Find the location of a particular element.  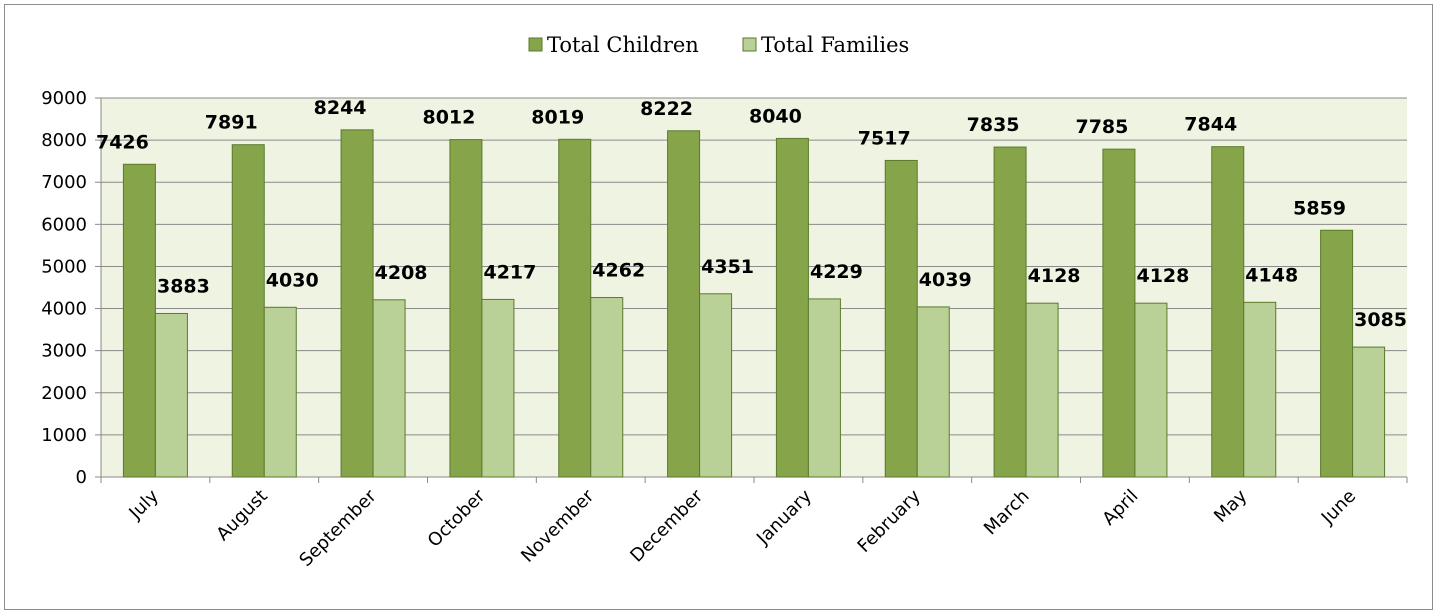

x-tick-label: January is located at coordinates (784, 517).